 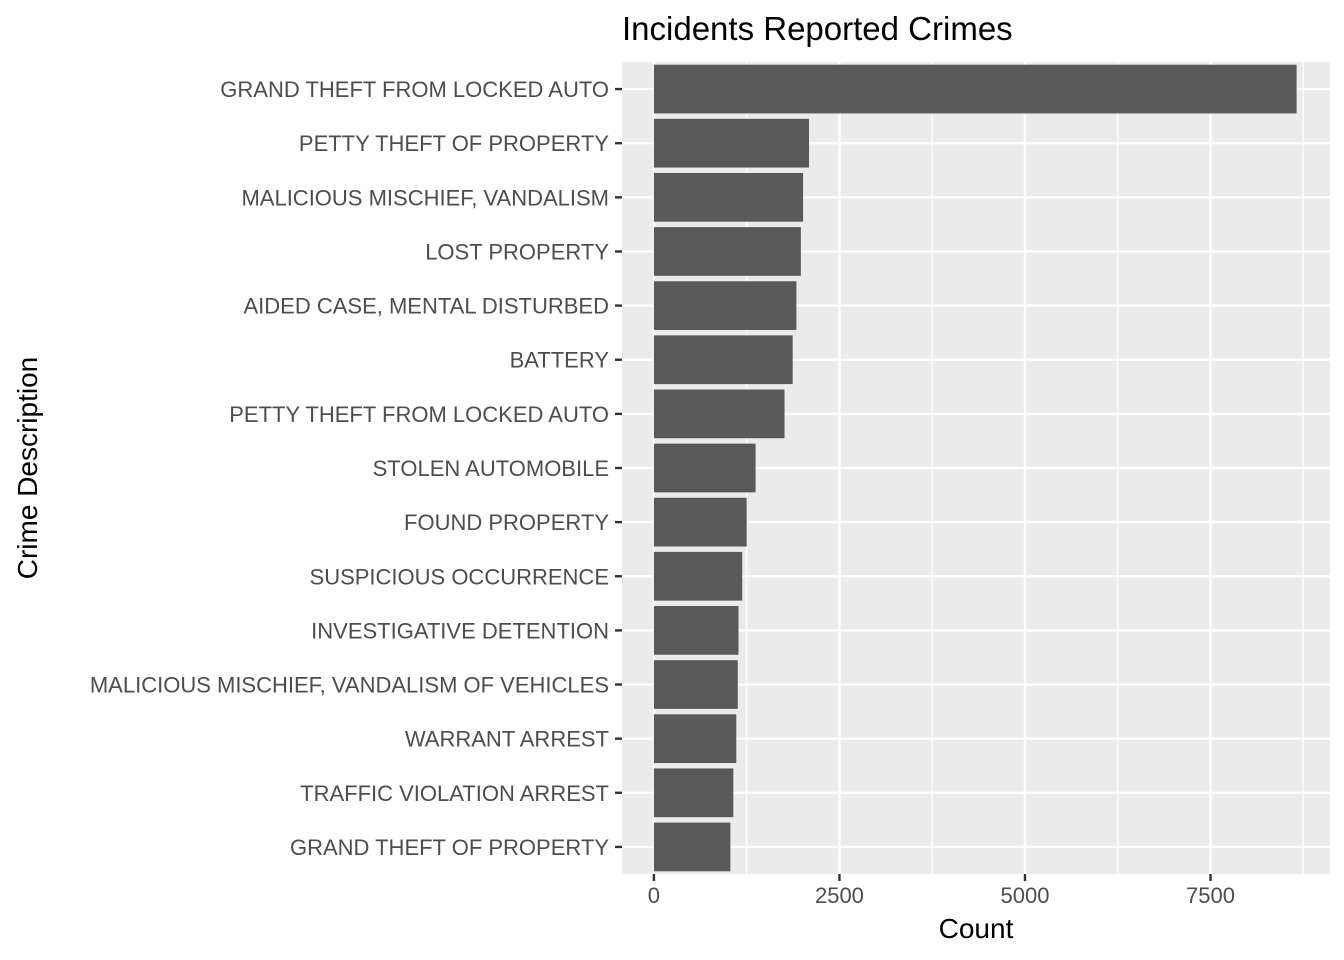 What do you see at coordinates (941, 891) in the screenshot?
I see `x-axis-ticks: 0 2500 5000 7500` at bounding box center [941, 891].